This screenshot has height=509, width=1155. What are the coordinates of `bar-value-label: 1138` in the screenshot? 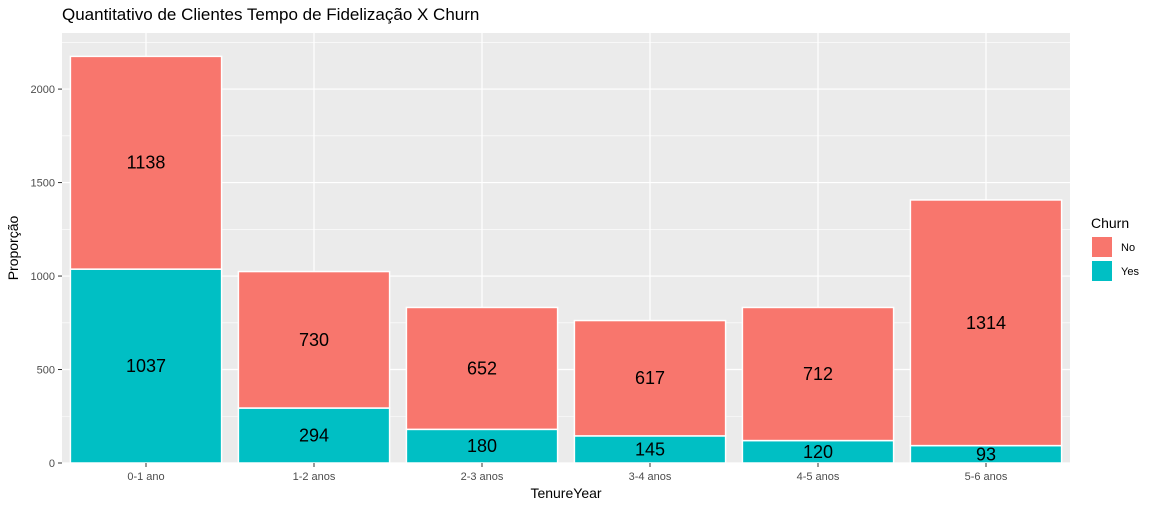 It's located at (146, 163).